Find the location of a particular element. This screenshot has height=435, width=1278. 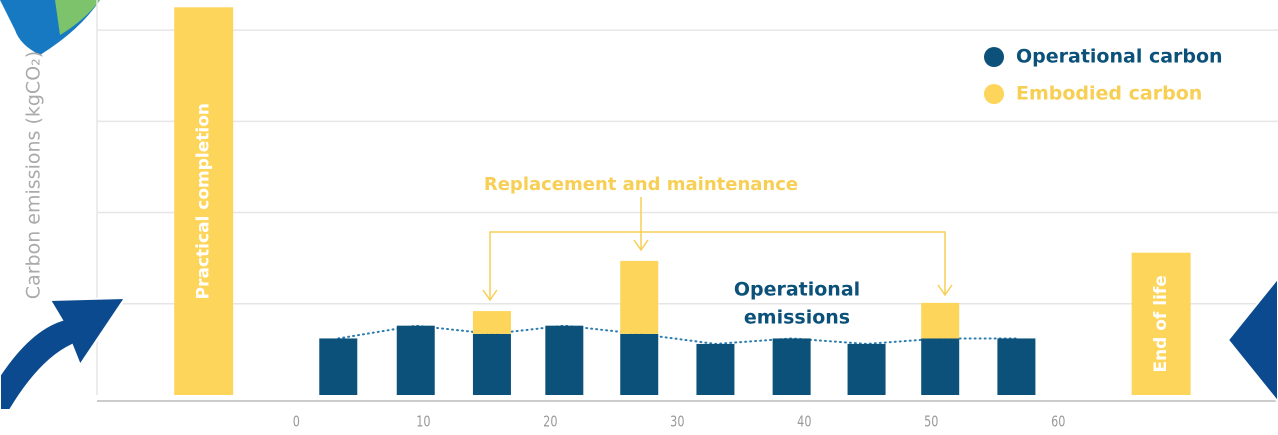

bar-label: End of life is located at coordinates (1161, 323).